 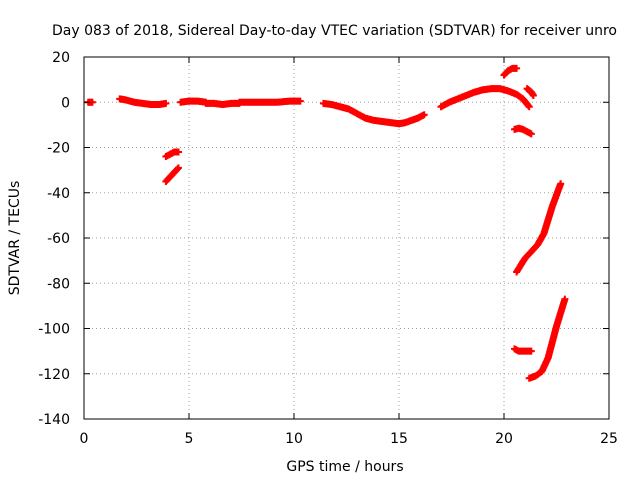 I want to click on x-tick-label: 0, so click(x=84, y=439).